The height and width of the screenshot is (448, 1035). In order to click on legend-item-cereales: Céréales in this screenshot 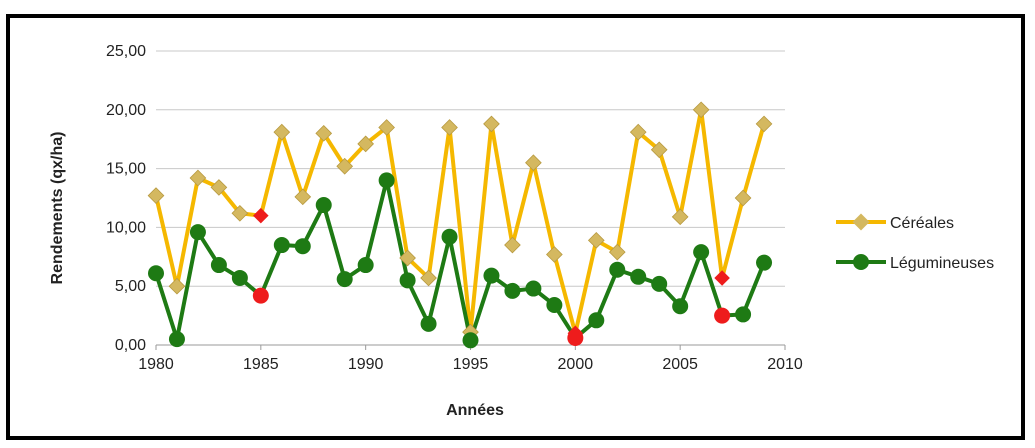, I will do `click(895, 222)`.